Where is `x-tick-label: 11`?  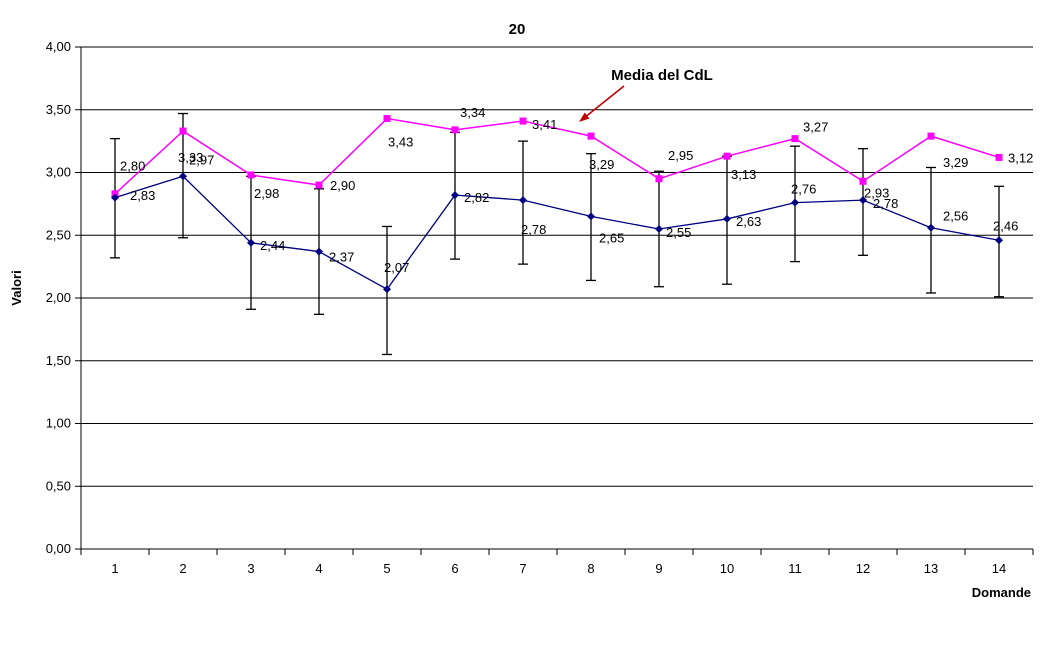
x-tick-label: 11 is located at coordinates (795, 568).